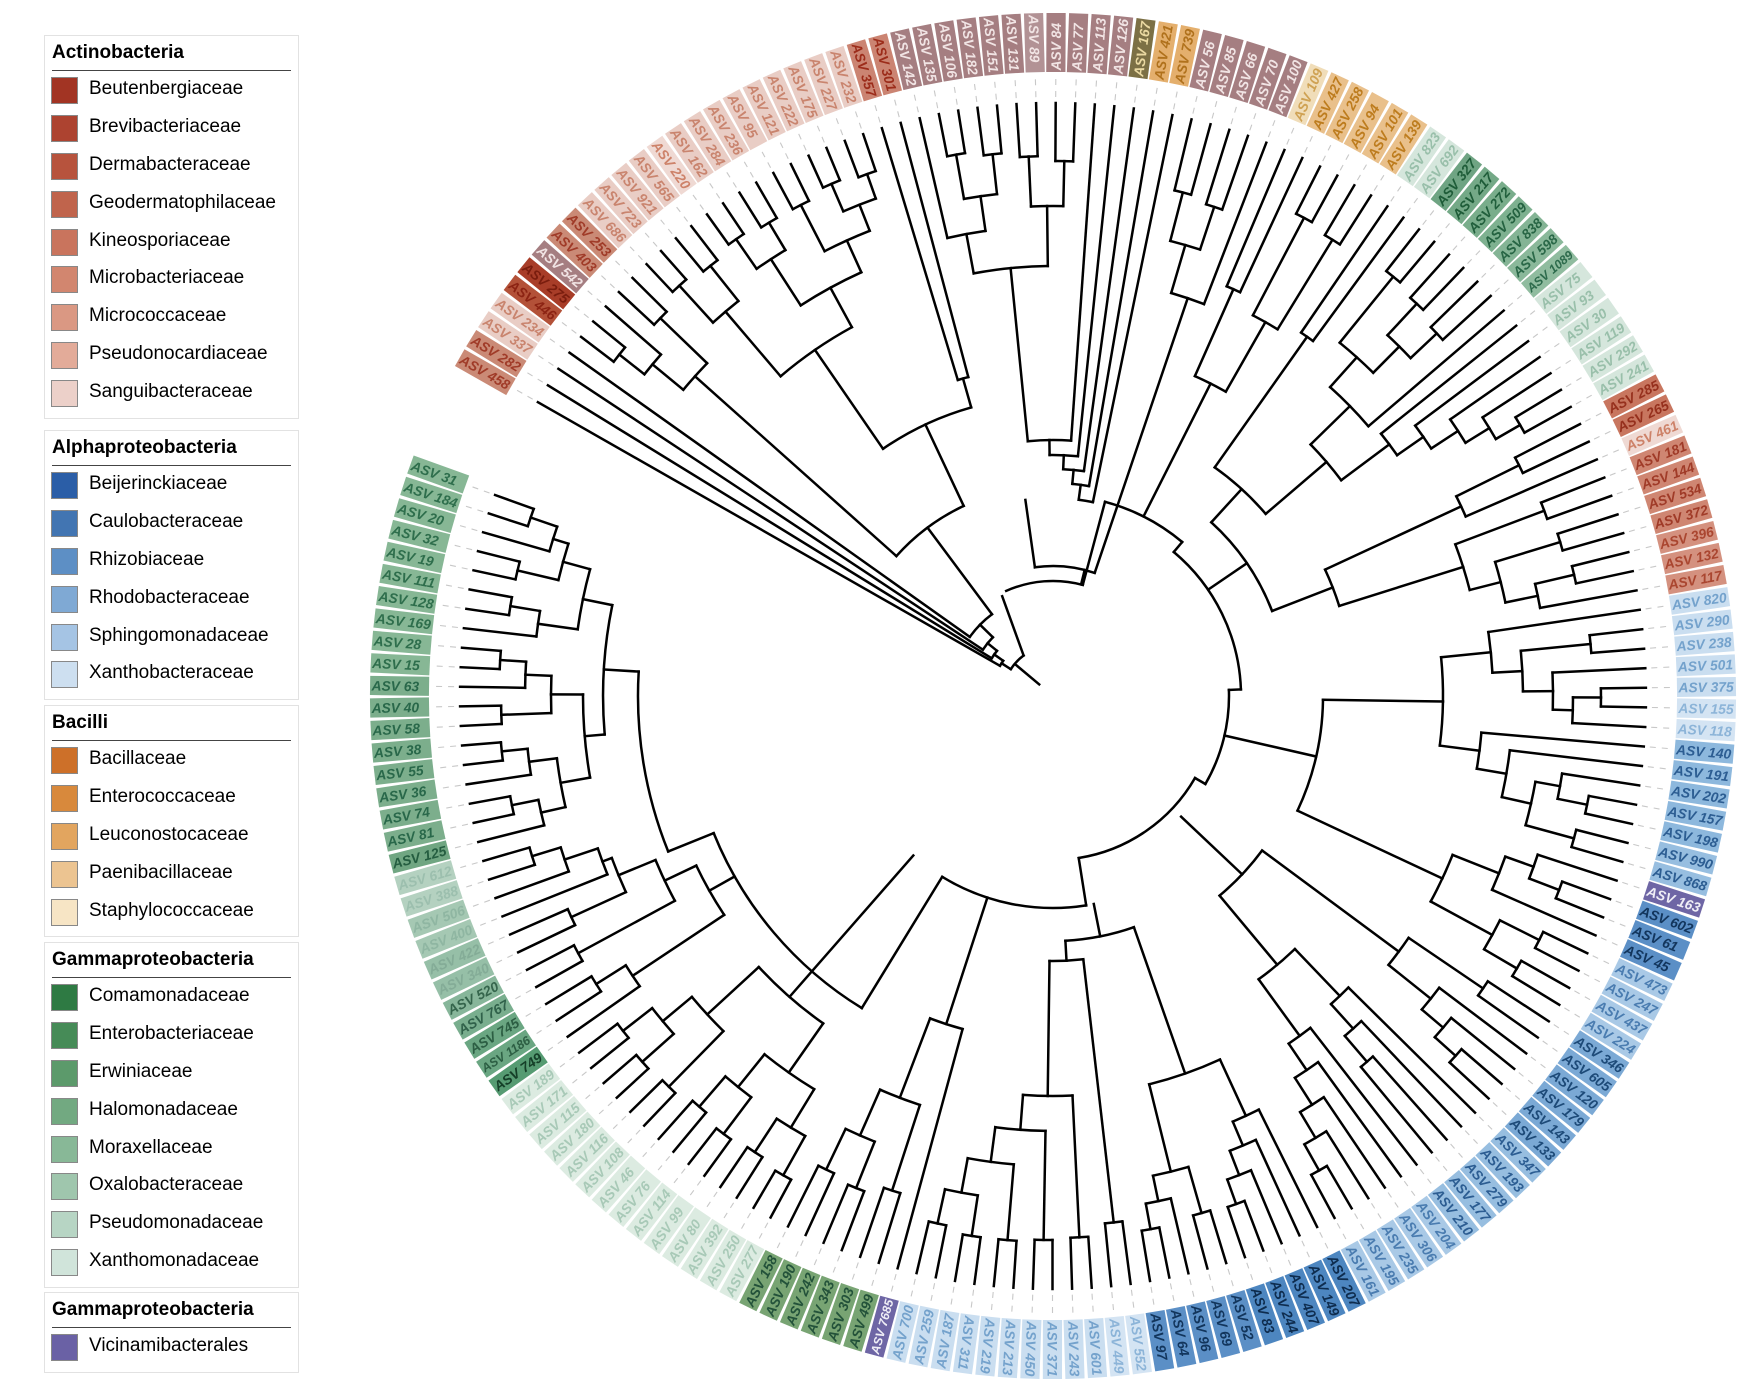 The width and height of the screenshot is (1756, 1396). I want to click on svg-text: ASV 219, so click(987, 1346).